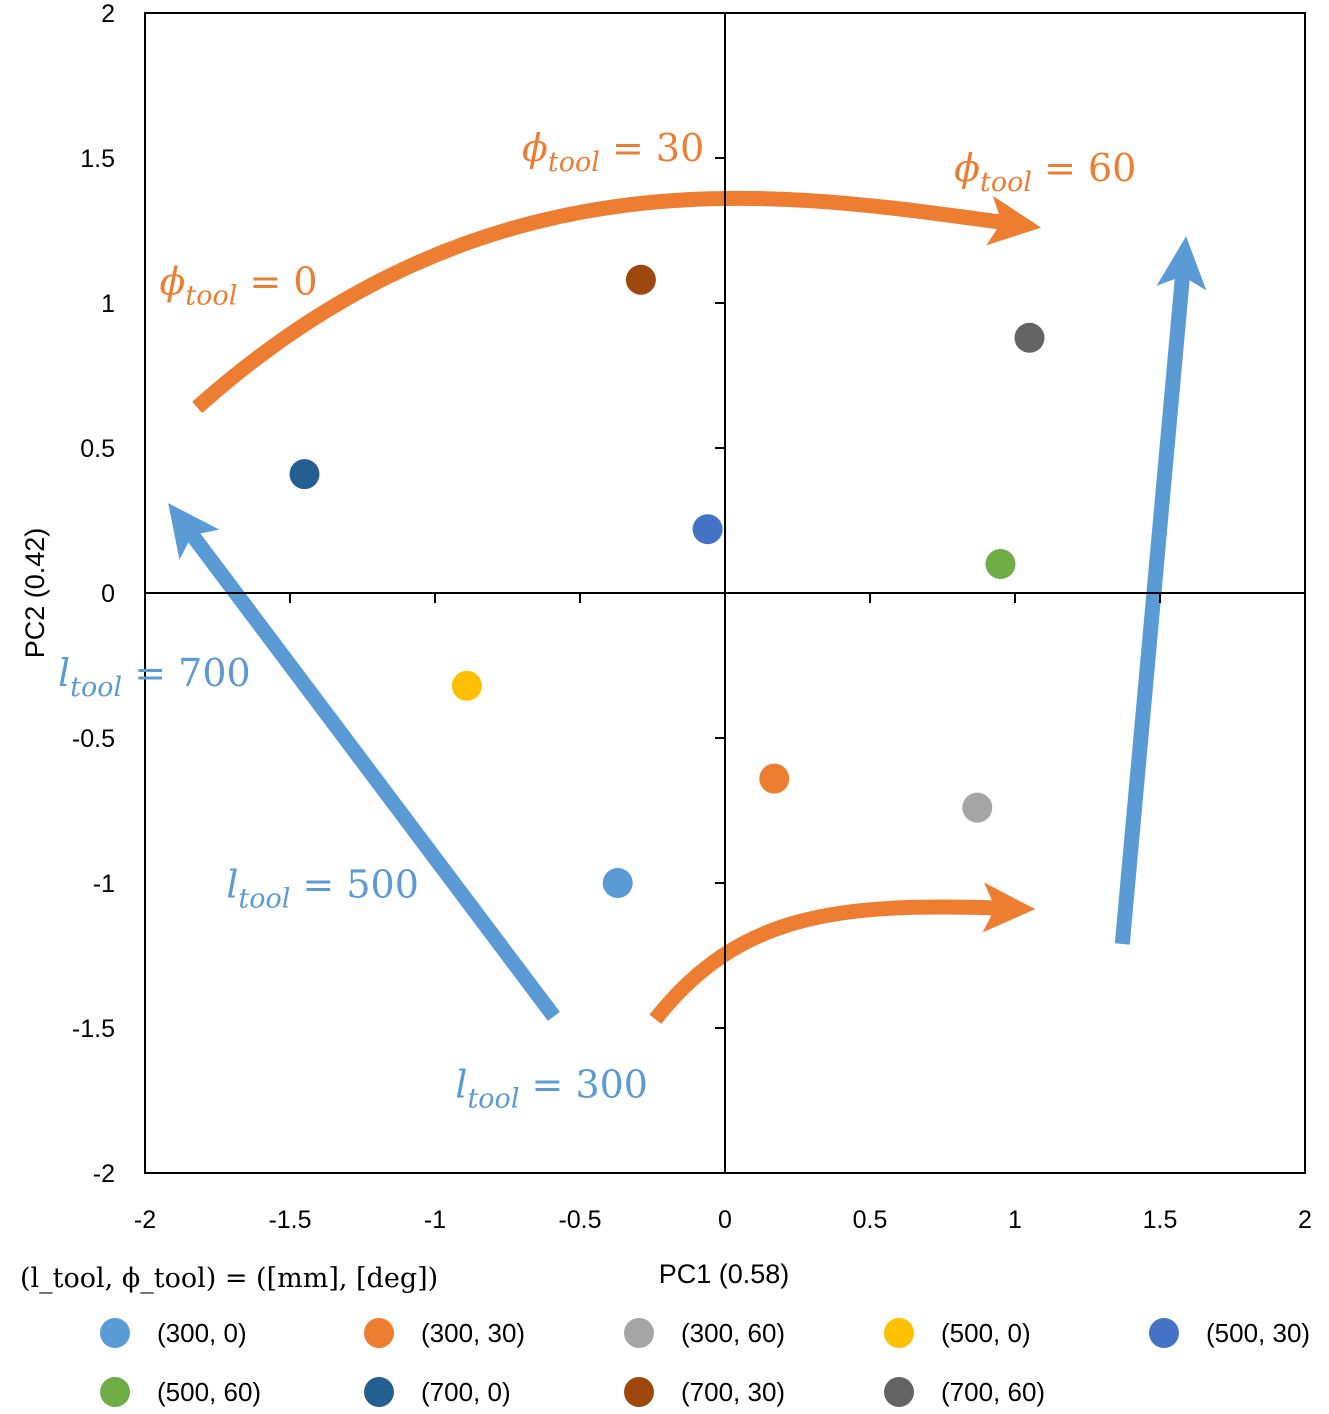 Image resolution: width=1329 pixels, height=1414 pixels. Describe the element at coordinates (108, 304) in the screenshot. I see `y-tick-label: 1` at that location.